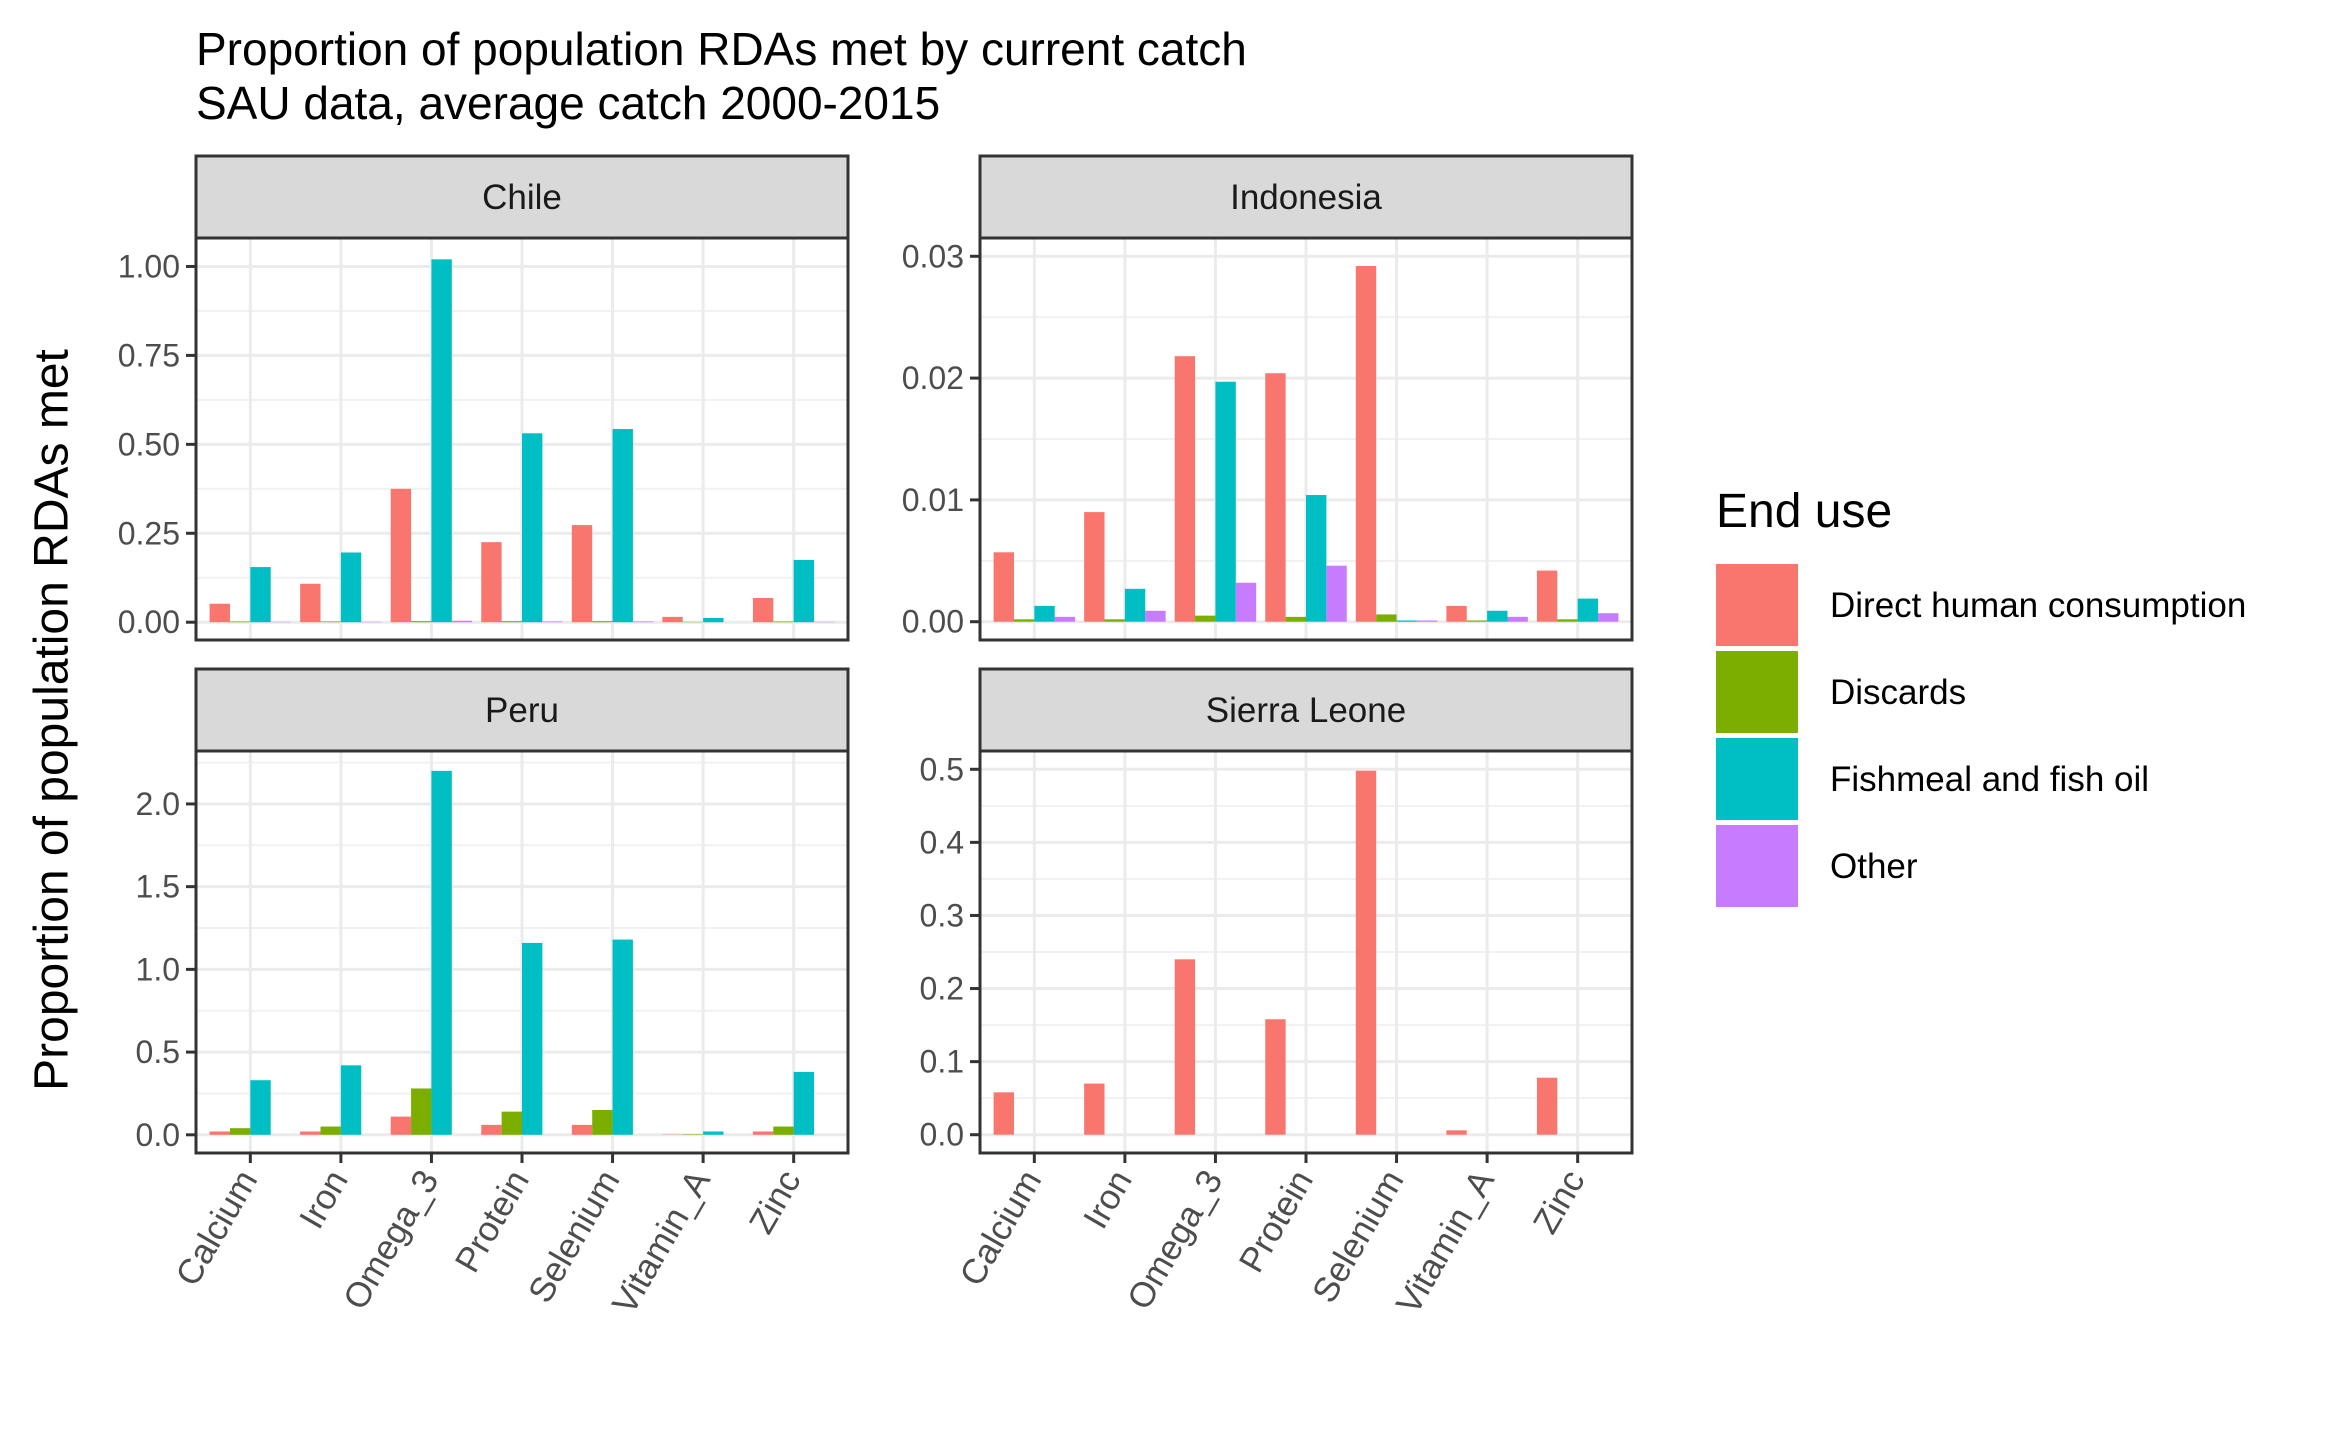  I want to click on y-tick-label: 0.4, so click(942, 842).